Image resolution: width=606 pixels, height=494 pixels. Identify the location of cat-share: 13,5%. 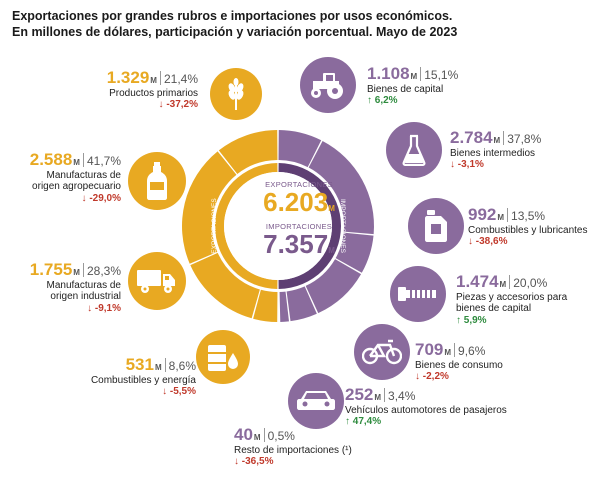
(528, 216).